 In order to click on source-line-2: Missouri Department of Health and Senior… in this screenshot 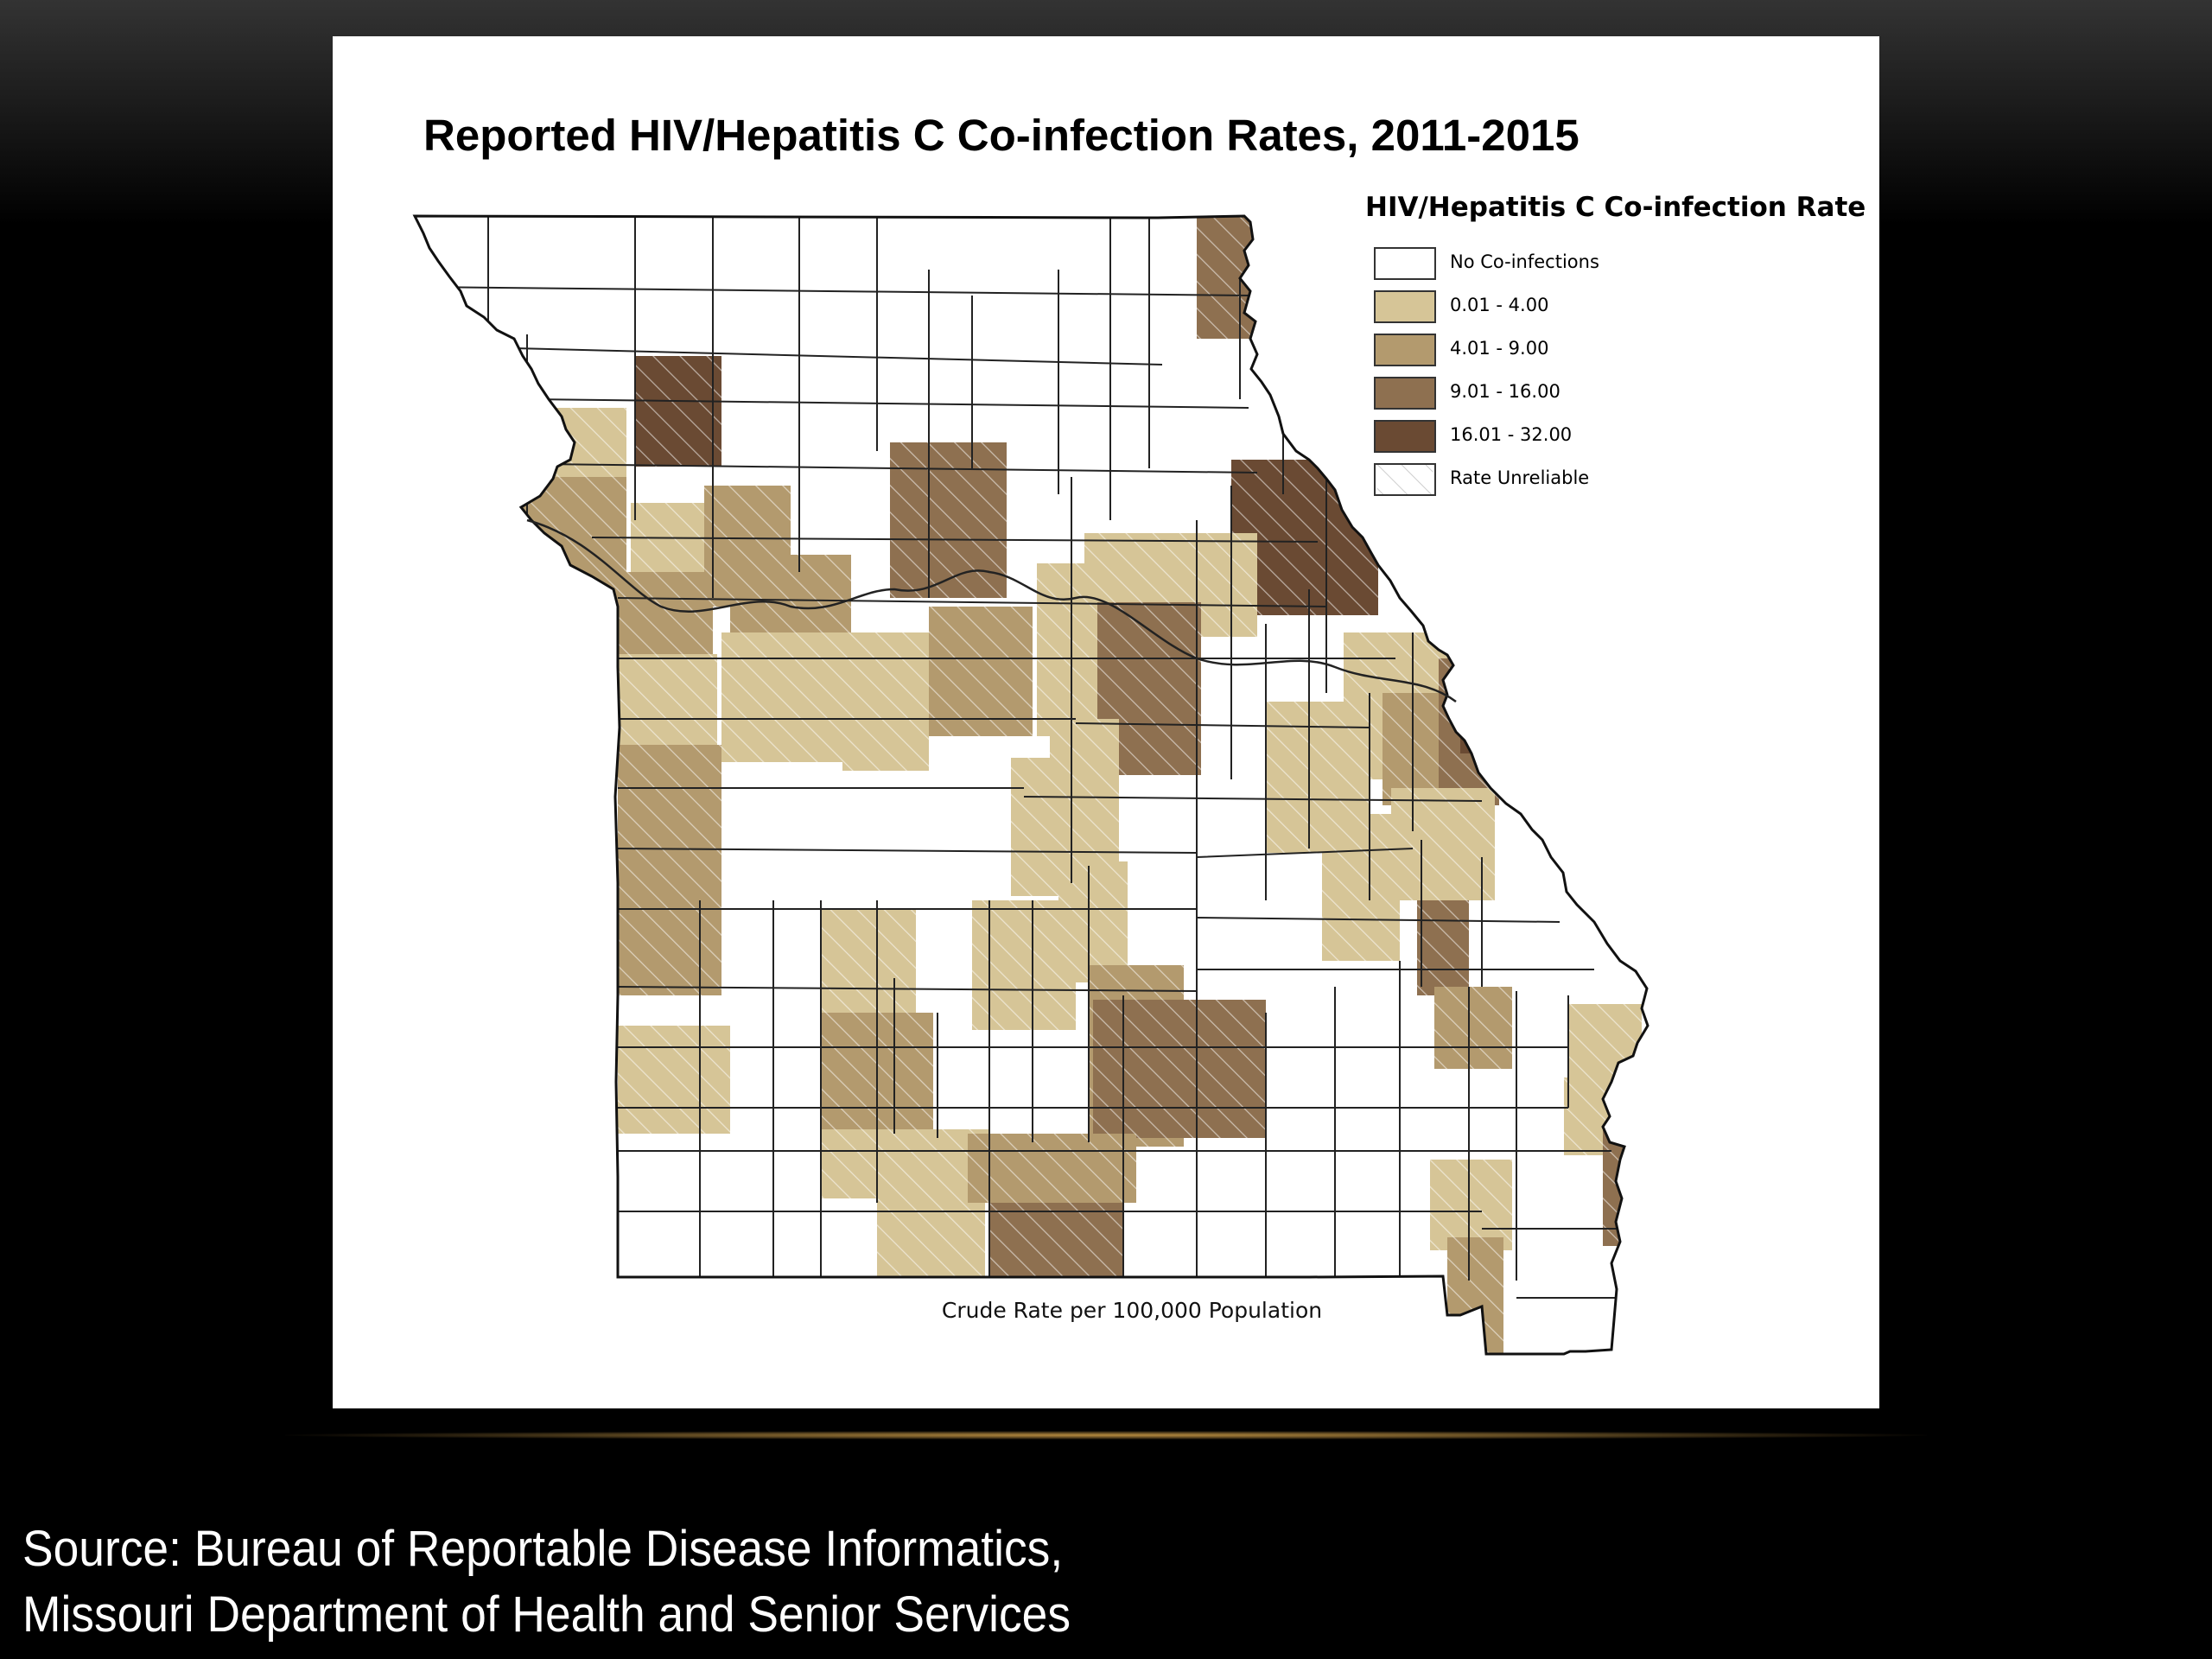, I will do `click(546, 1614)`.